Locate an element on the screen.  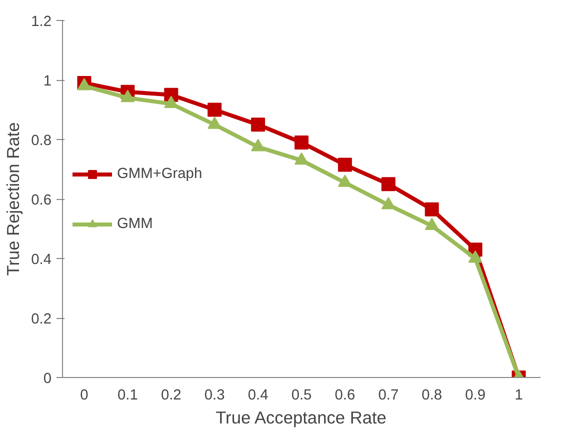
y-tick-label: 1 is located at coordinates (47, 82).